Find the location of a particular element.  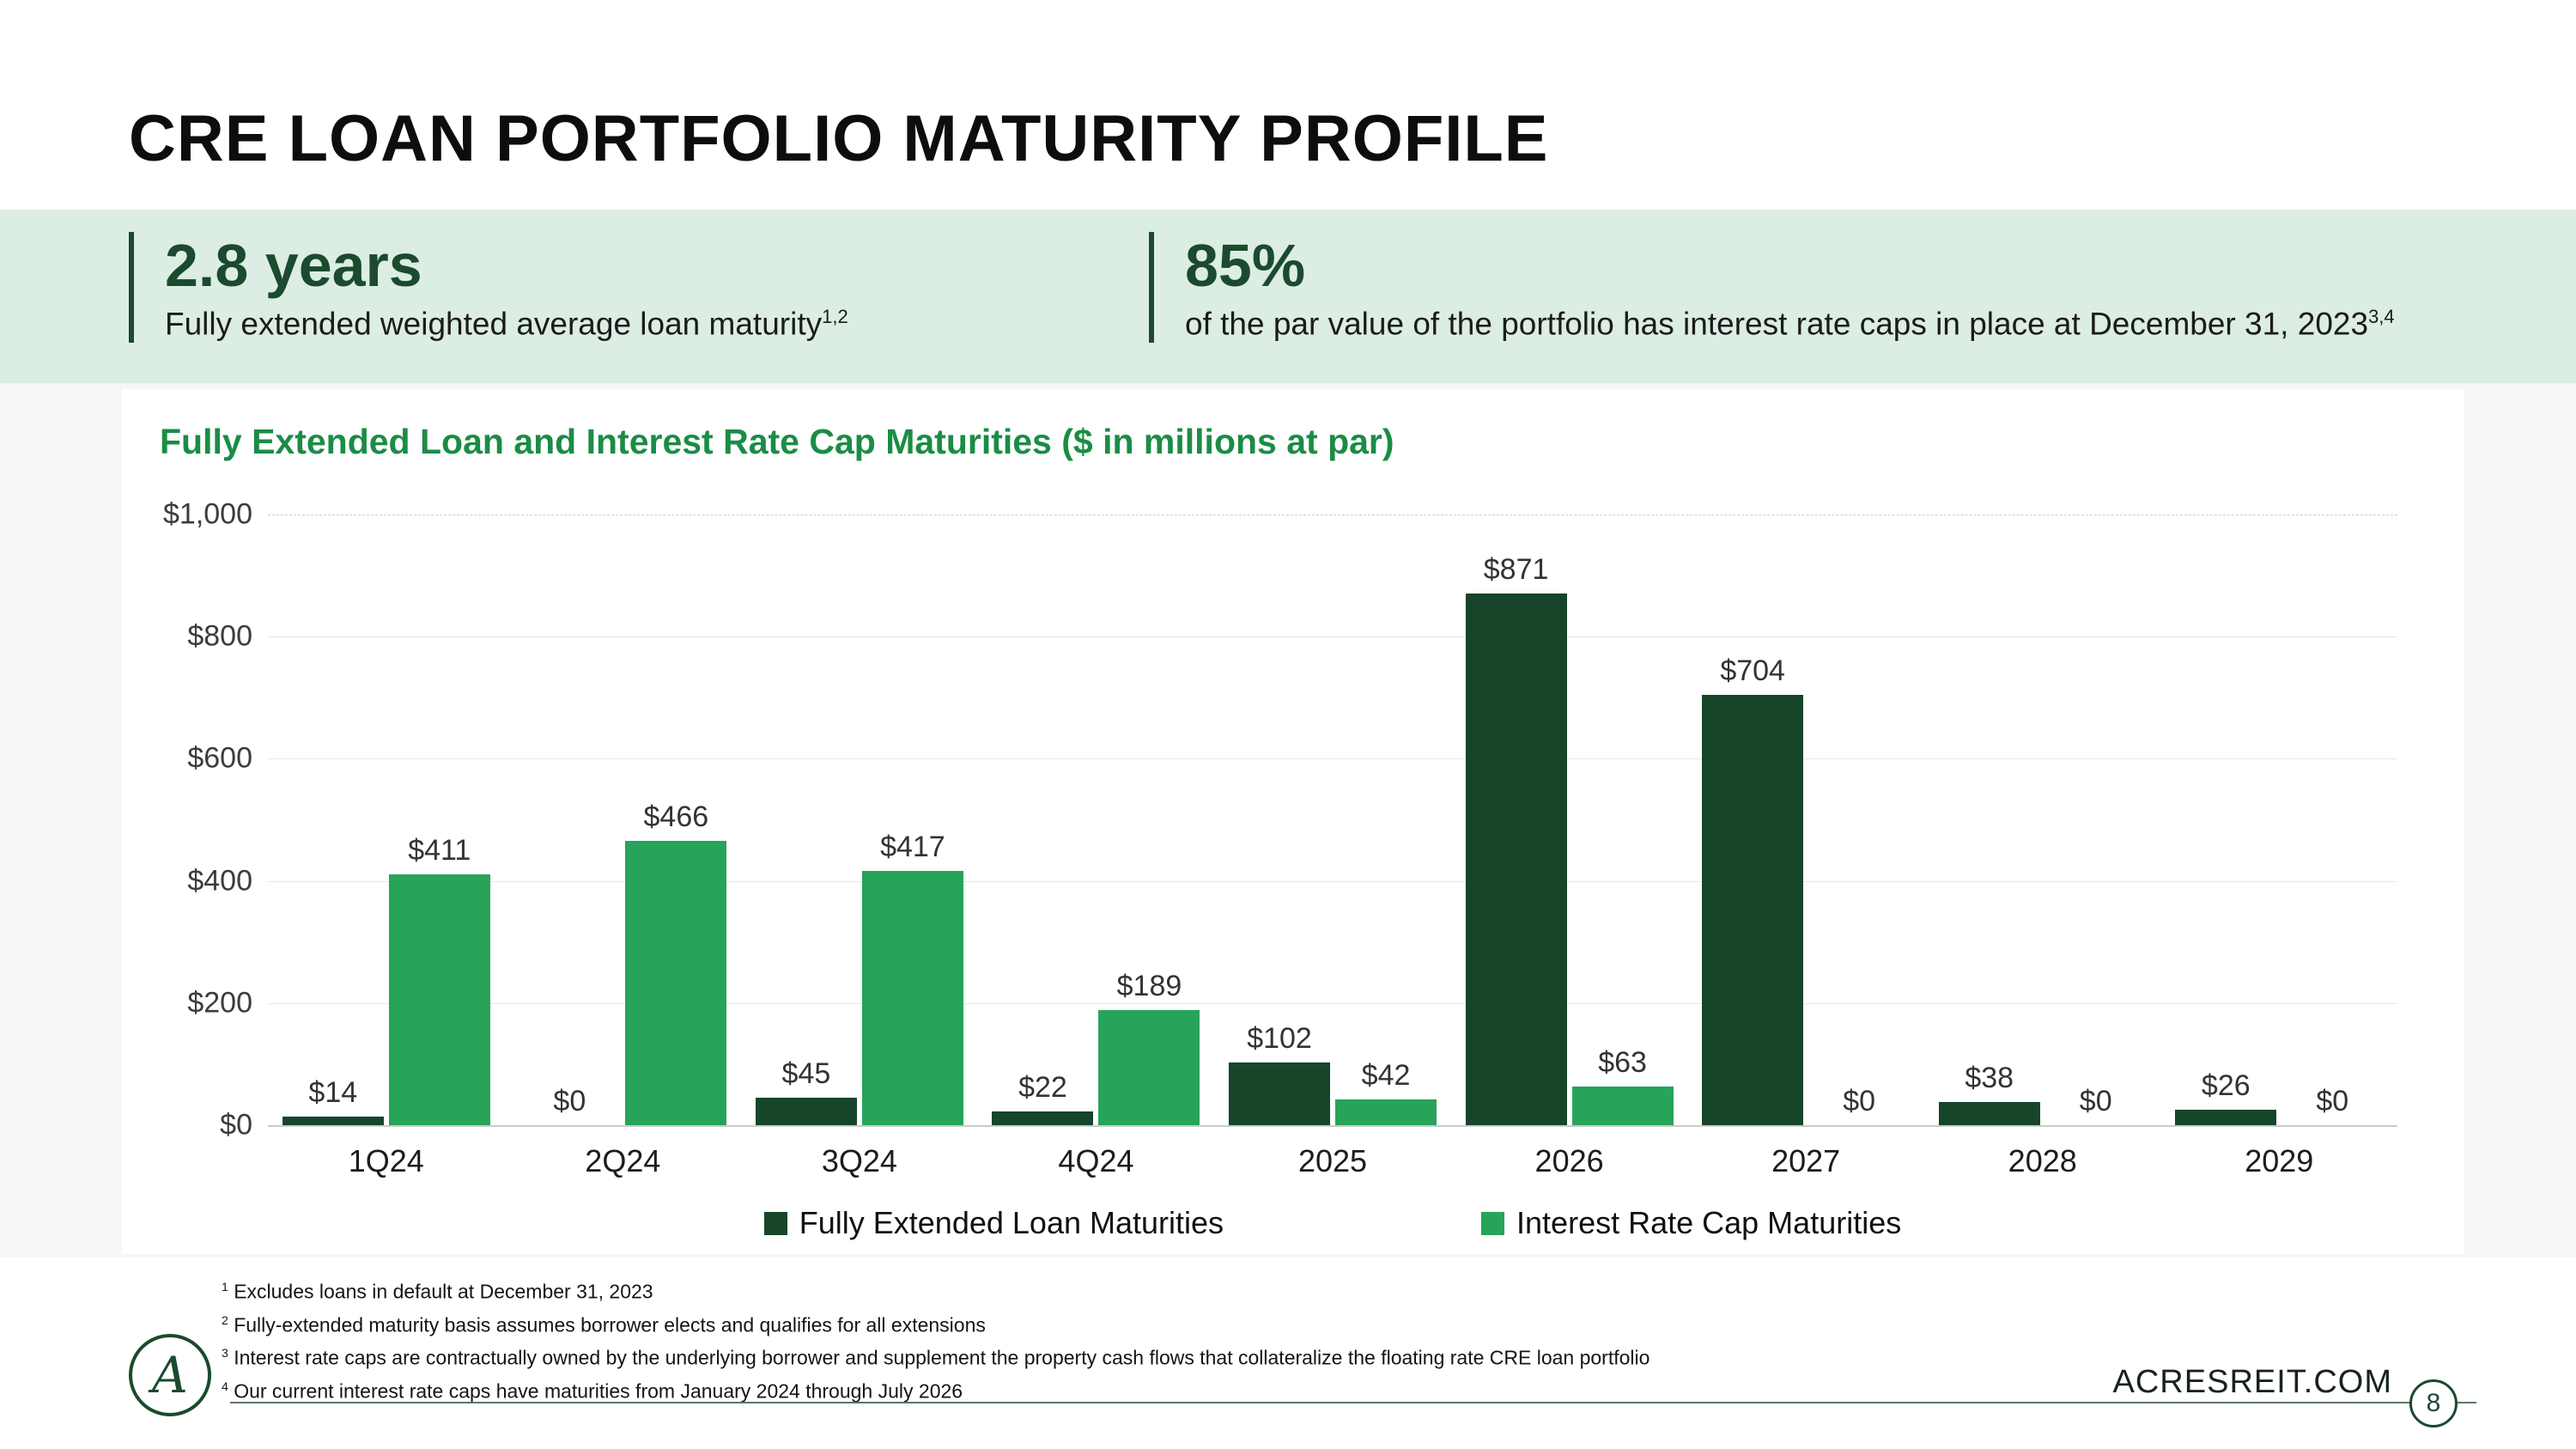

footer-website: ACRESREIT.COM is located at coordinates (2252, 1382).